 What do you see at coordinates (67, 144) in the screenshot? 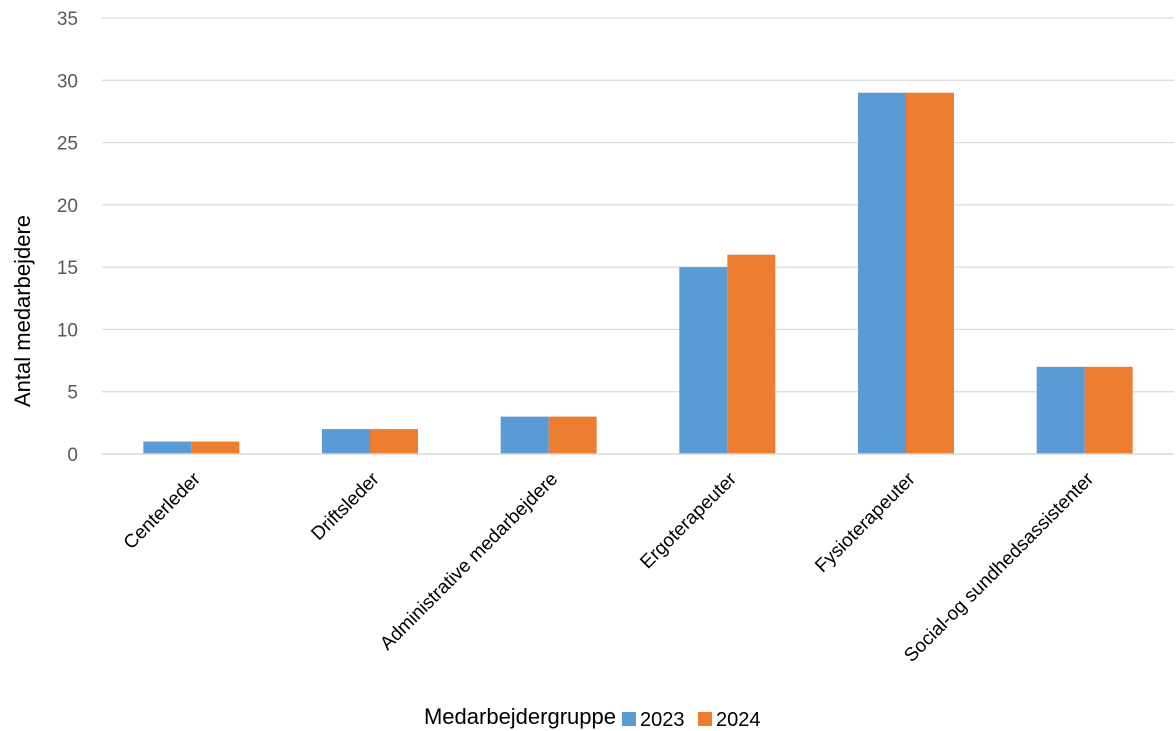
I see `y-tick-label: 25` at bounding box center [67, 144].